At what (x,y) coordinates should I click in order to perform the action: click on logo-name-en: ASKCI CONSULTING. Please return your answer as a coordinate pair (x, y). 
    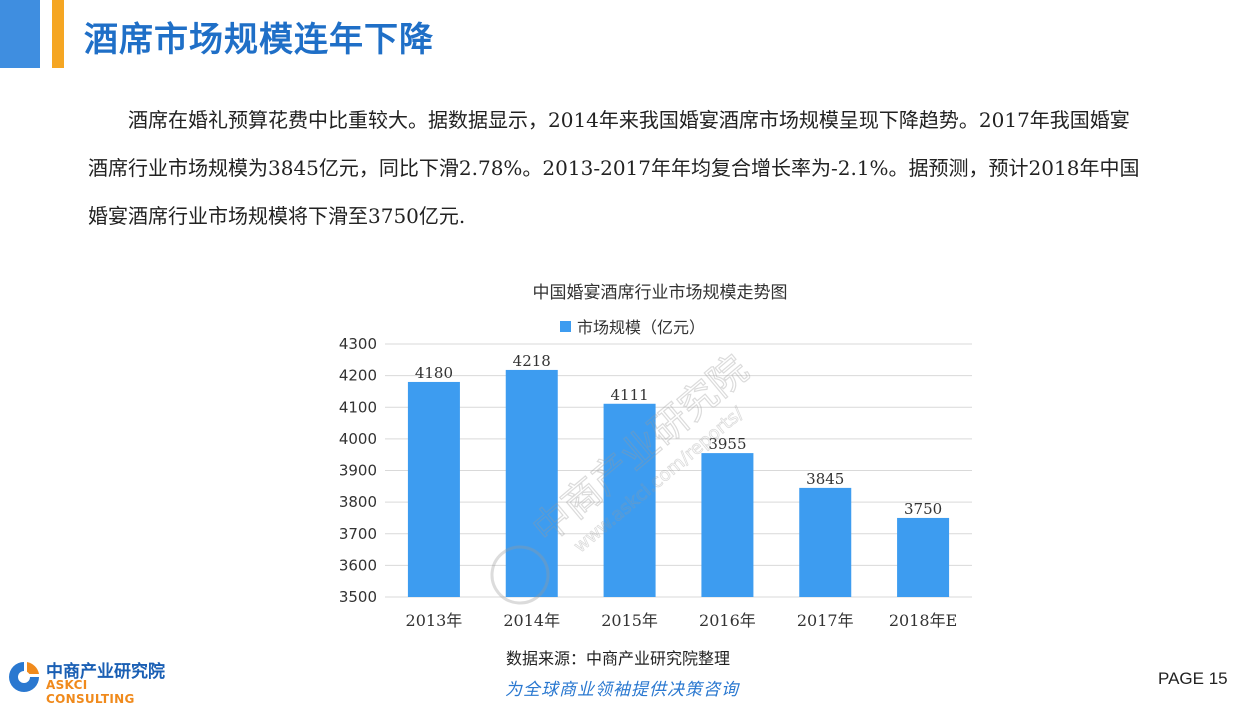
    Looking at the image, I should click on (90, 692).